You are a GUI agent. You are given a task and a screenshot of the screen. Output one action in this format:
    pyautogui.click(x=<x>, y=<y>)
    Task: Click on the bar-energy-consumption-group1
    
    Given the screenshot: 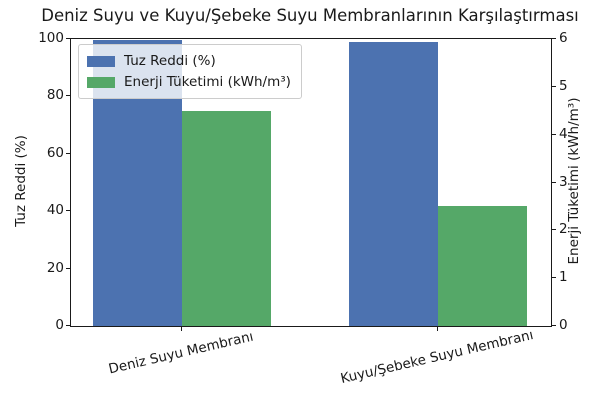 What is the action you would take?
    pyautogui.click(x=482, y=266)
    